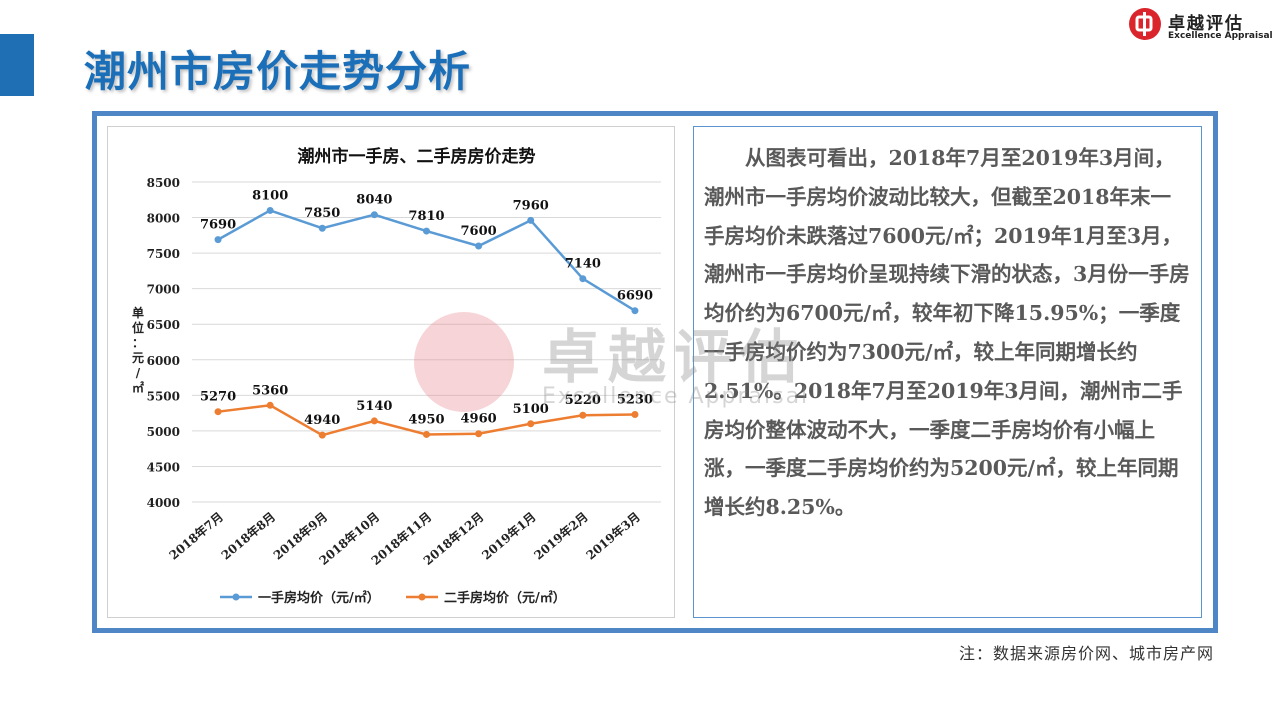  I want to click on company-logo: 卓越评估 Excellence Appraisal, so click(1200, 25).